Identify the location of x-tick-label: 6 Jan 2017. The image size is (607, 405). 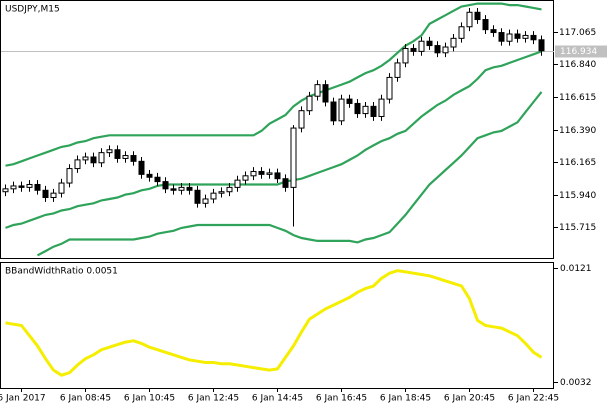
(23, 399).